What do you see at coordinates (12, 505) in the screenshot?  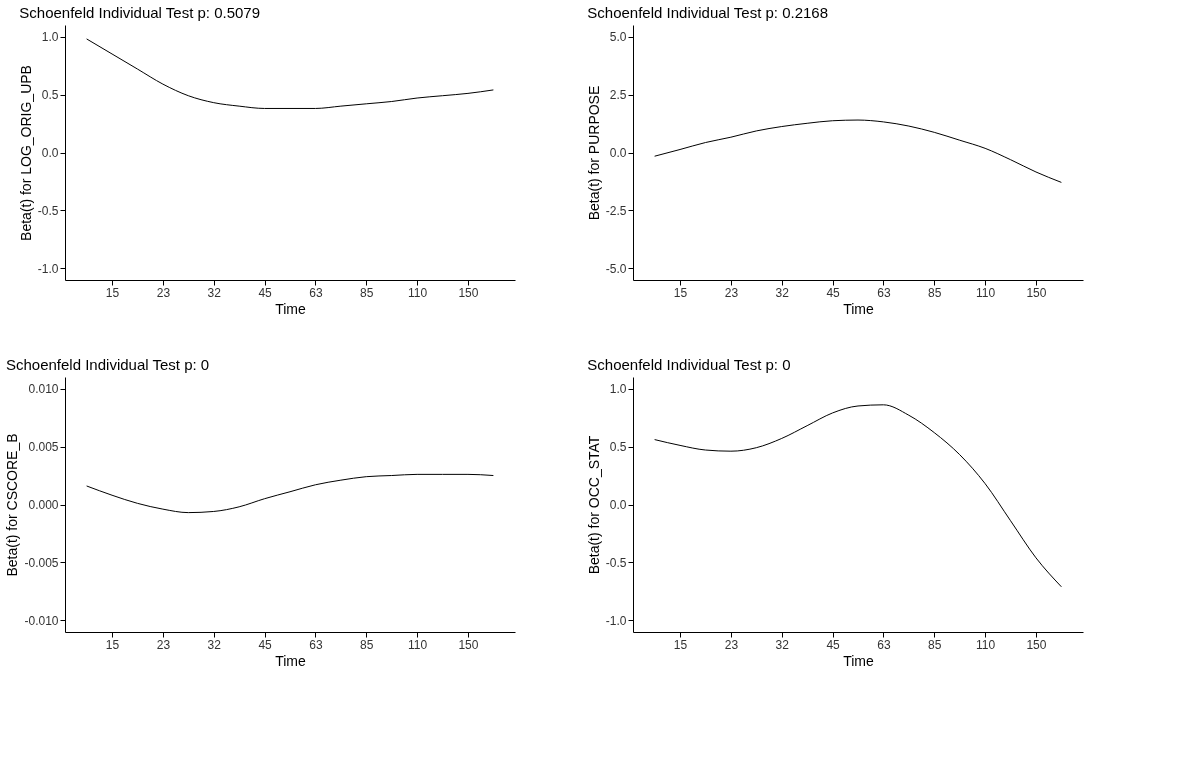 I see `y-axis-title: Beta(t) for CSCORE_B` at bounding box center [12, 505].